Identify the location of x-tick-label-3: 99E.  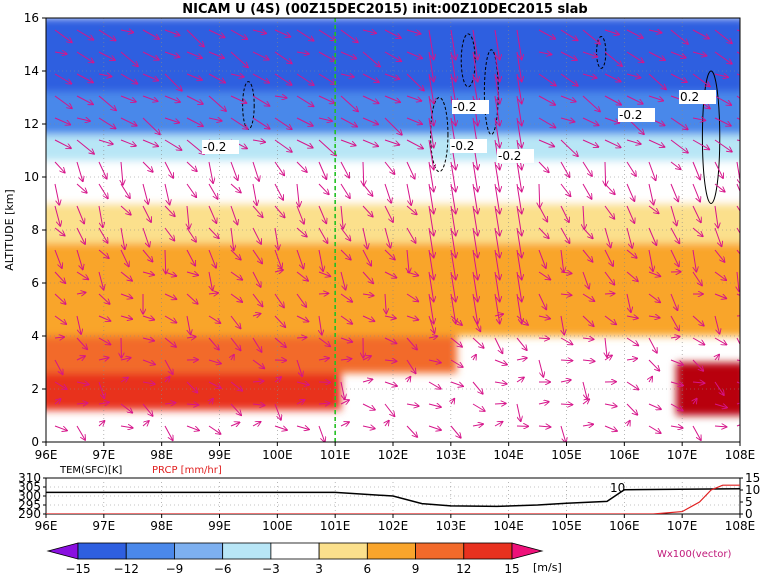
(219, 455).